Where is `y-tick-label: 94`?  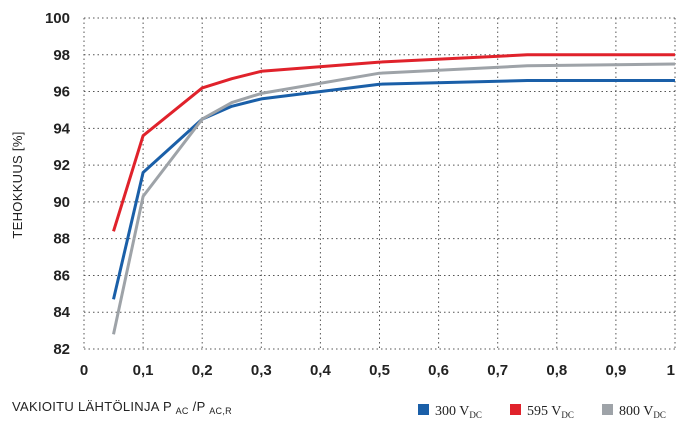
y-tick-label: 94 is located at coordinates (61, 128).